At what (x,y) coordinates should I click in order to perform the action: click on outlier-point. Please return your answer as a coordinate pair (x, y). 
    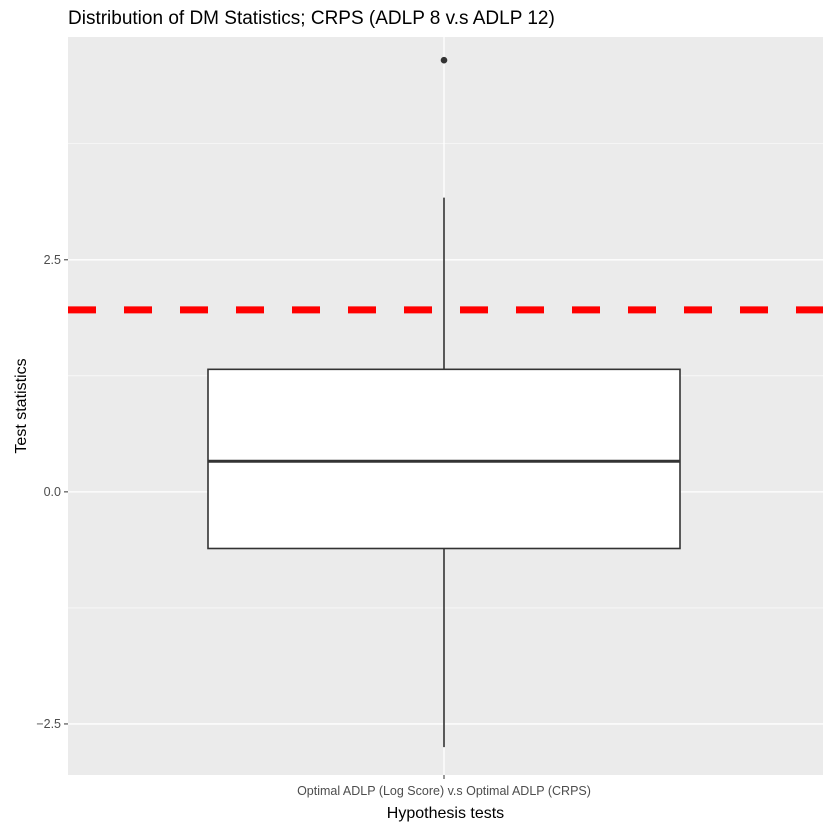
    Looking at the image, I should click on (444, 60).